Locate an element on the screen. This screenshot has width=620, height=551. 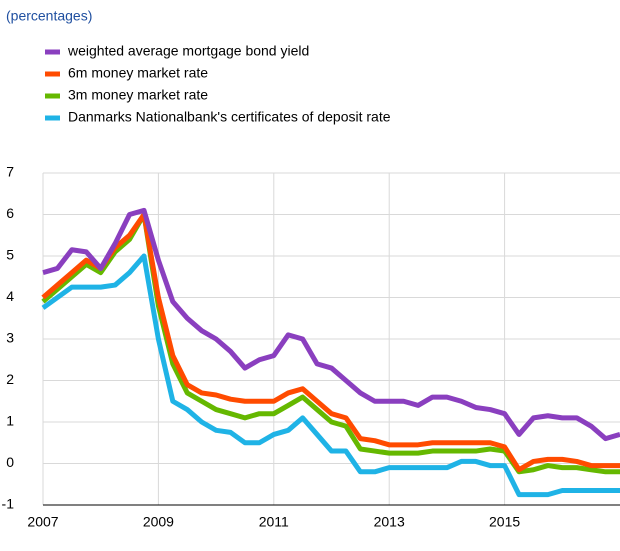
legend-label: 6m money market rate is located at coordinates (138, 73).